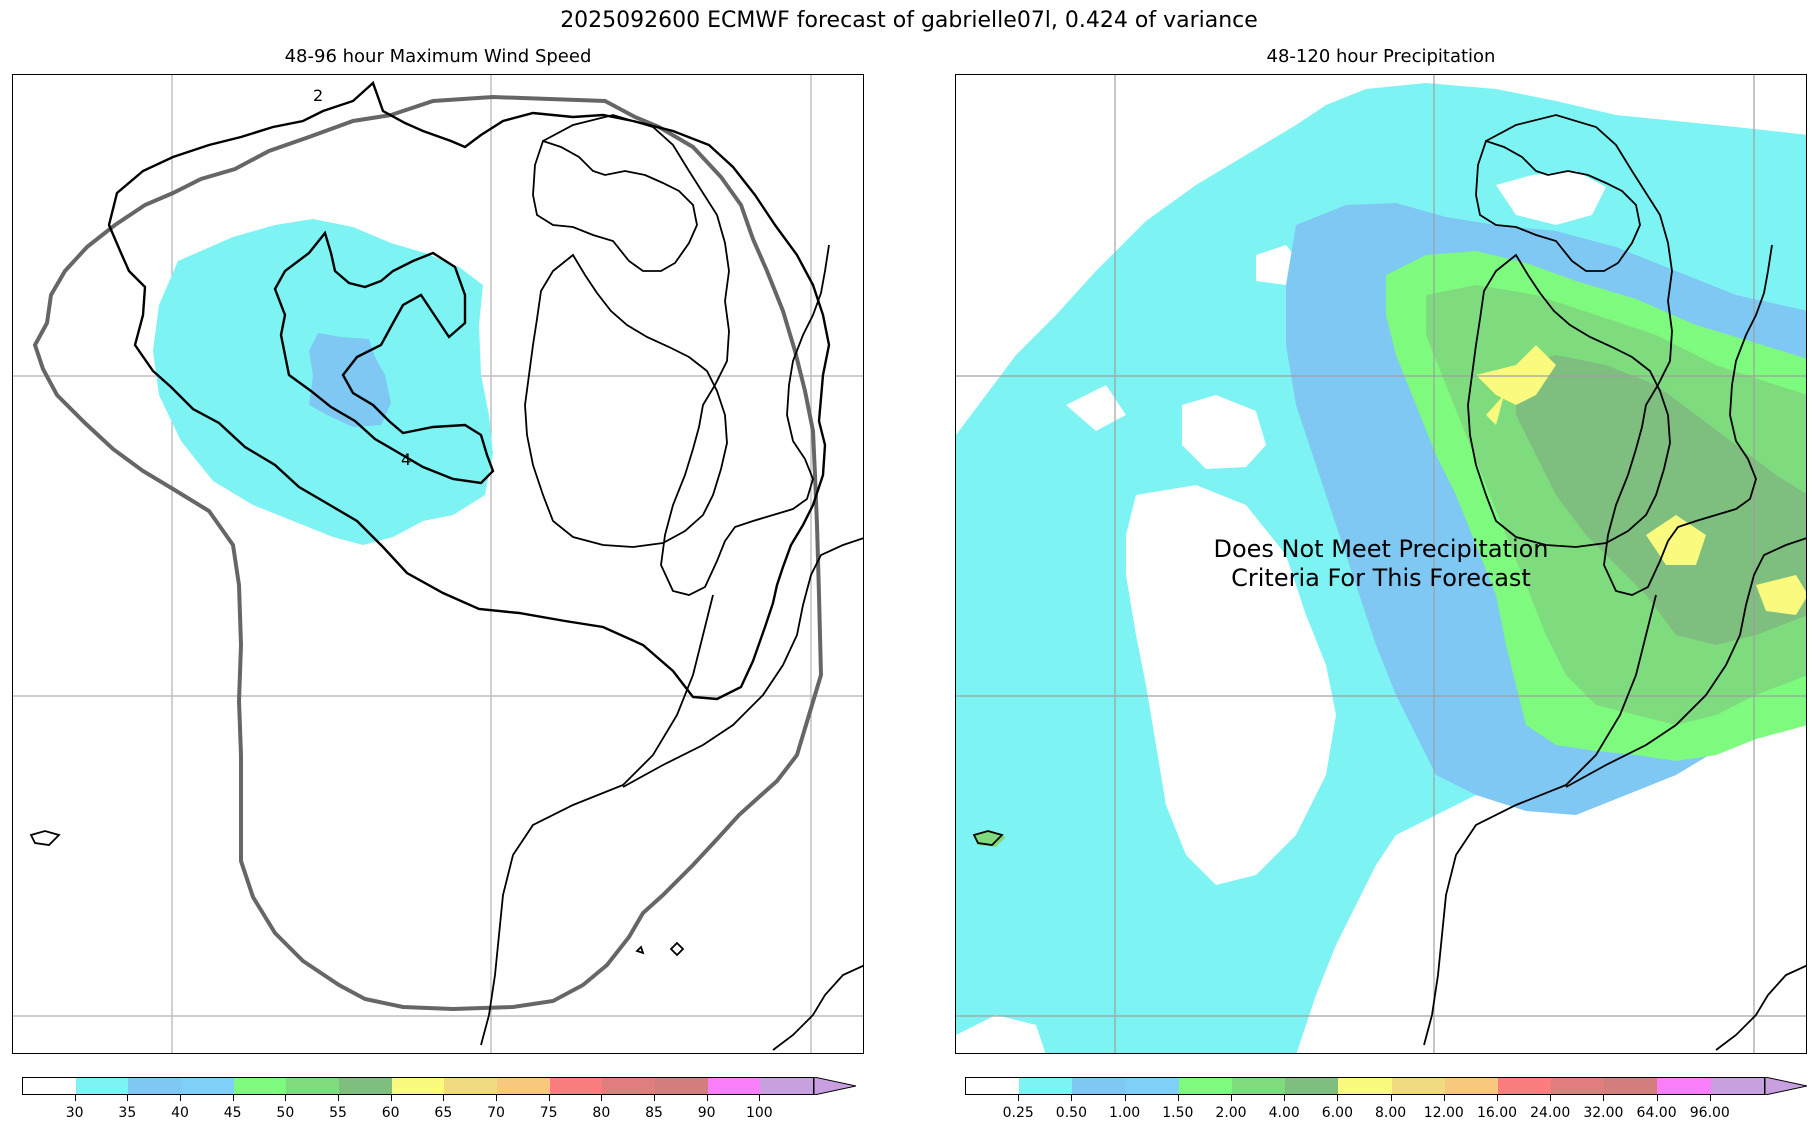  What do you see at coordinates (1709, 1113) in the screenshot?
I see `precip-colorbar-tick-label: 96.00` at bounding box center [1709, 1113].